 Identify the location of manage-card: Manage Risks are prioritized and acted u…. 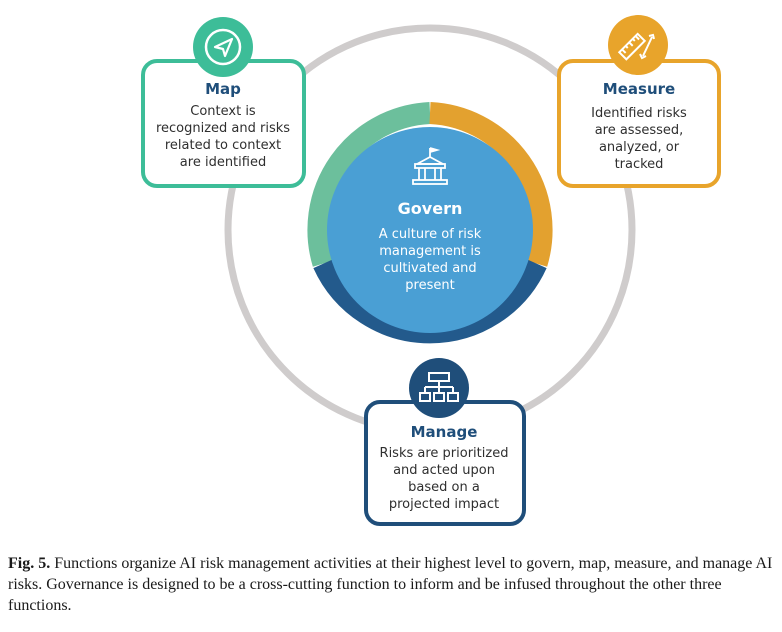
(445, 442).